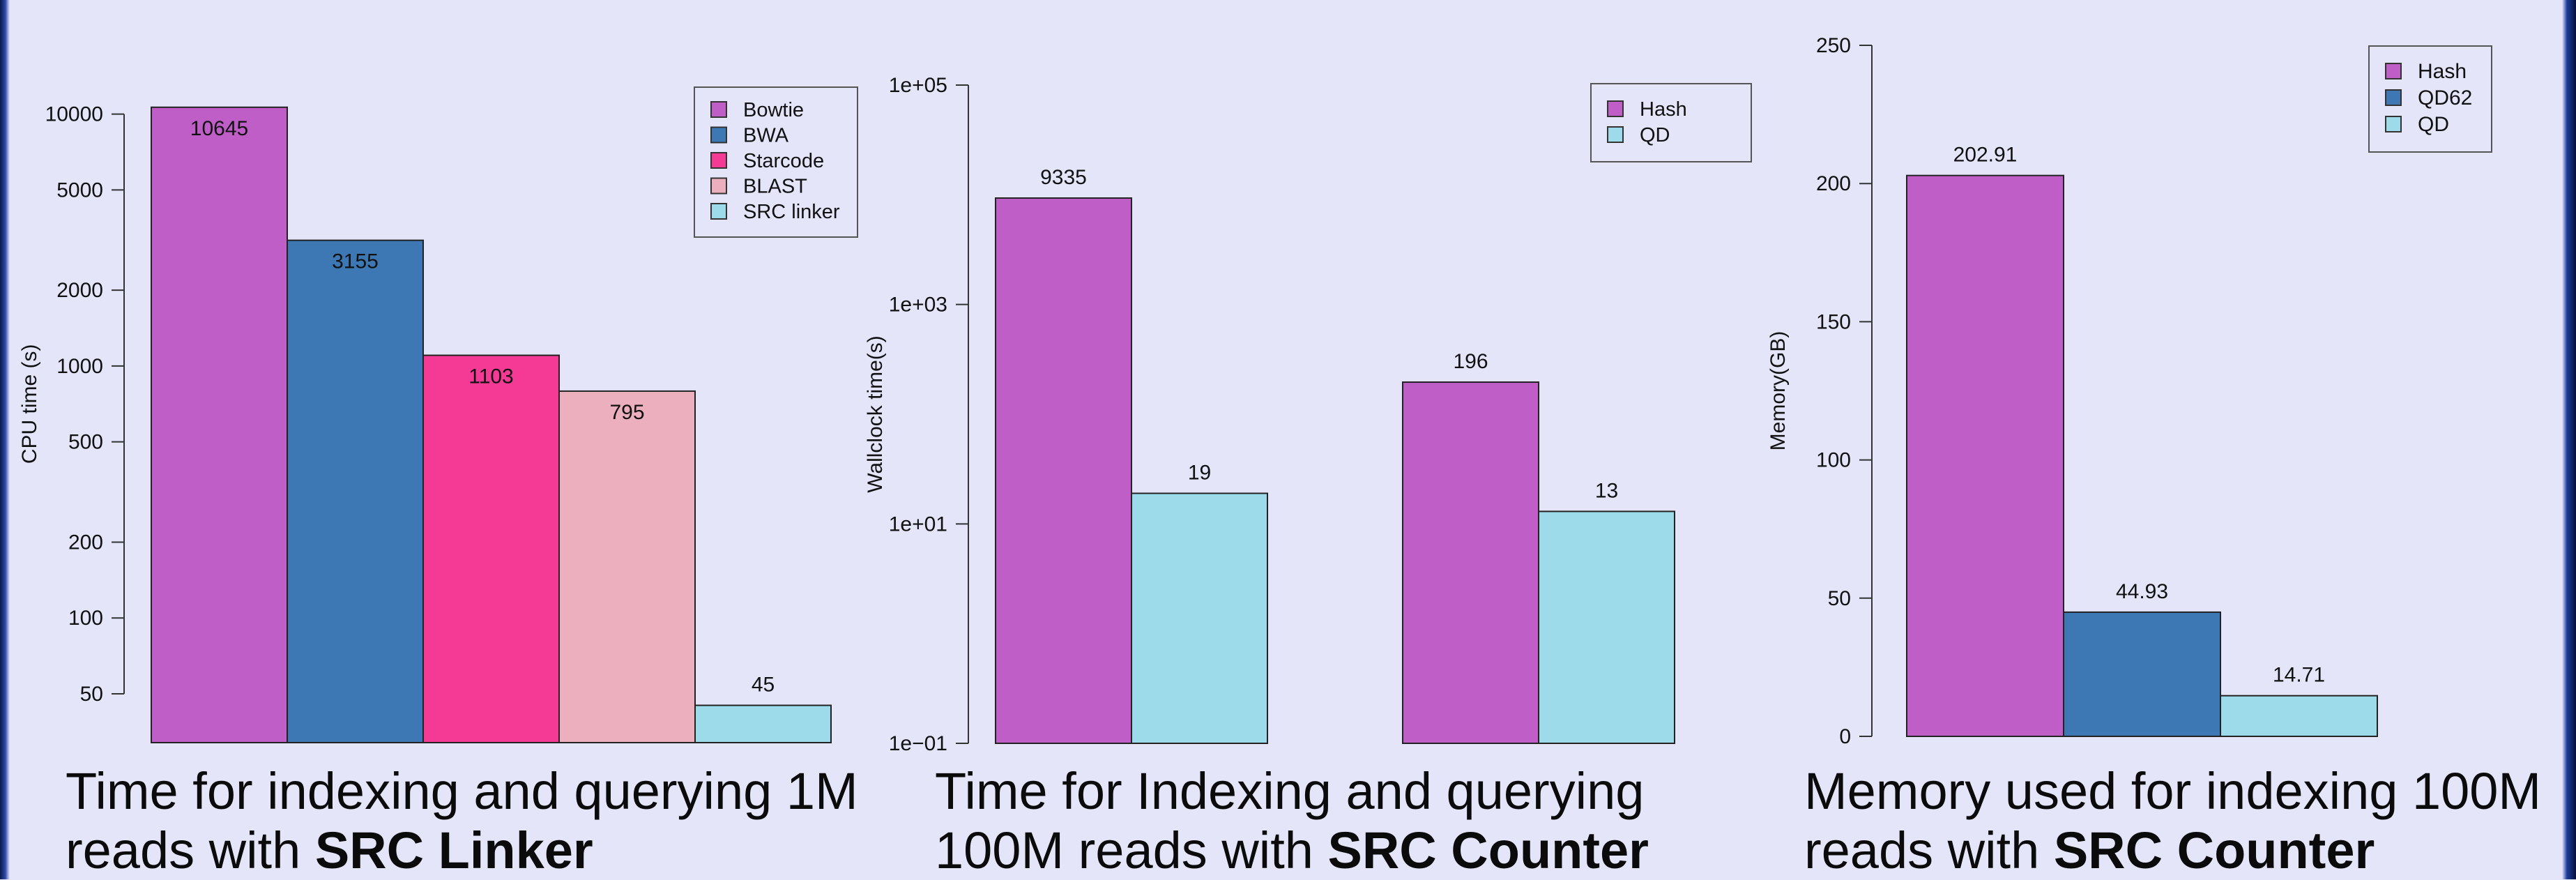 The width and height of the screenshot is (2576, 880). What do you see at coordinates (2173, 820) in the screenshot?
I see `caption-text: Memory used for indexing 100M reads with` at bounding box center [2173, 820].